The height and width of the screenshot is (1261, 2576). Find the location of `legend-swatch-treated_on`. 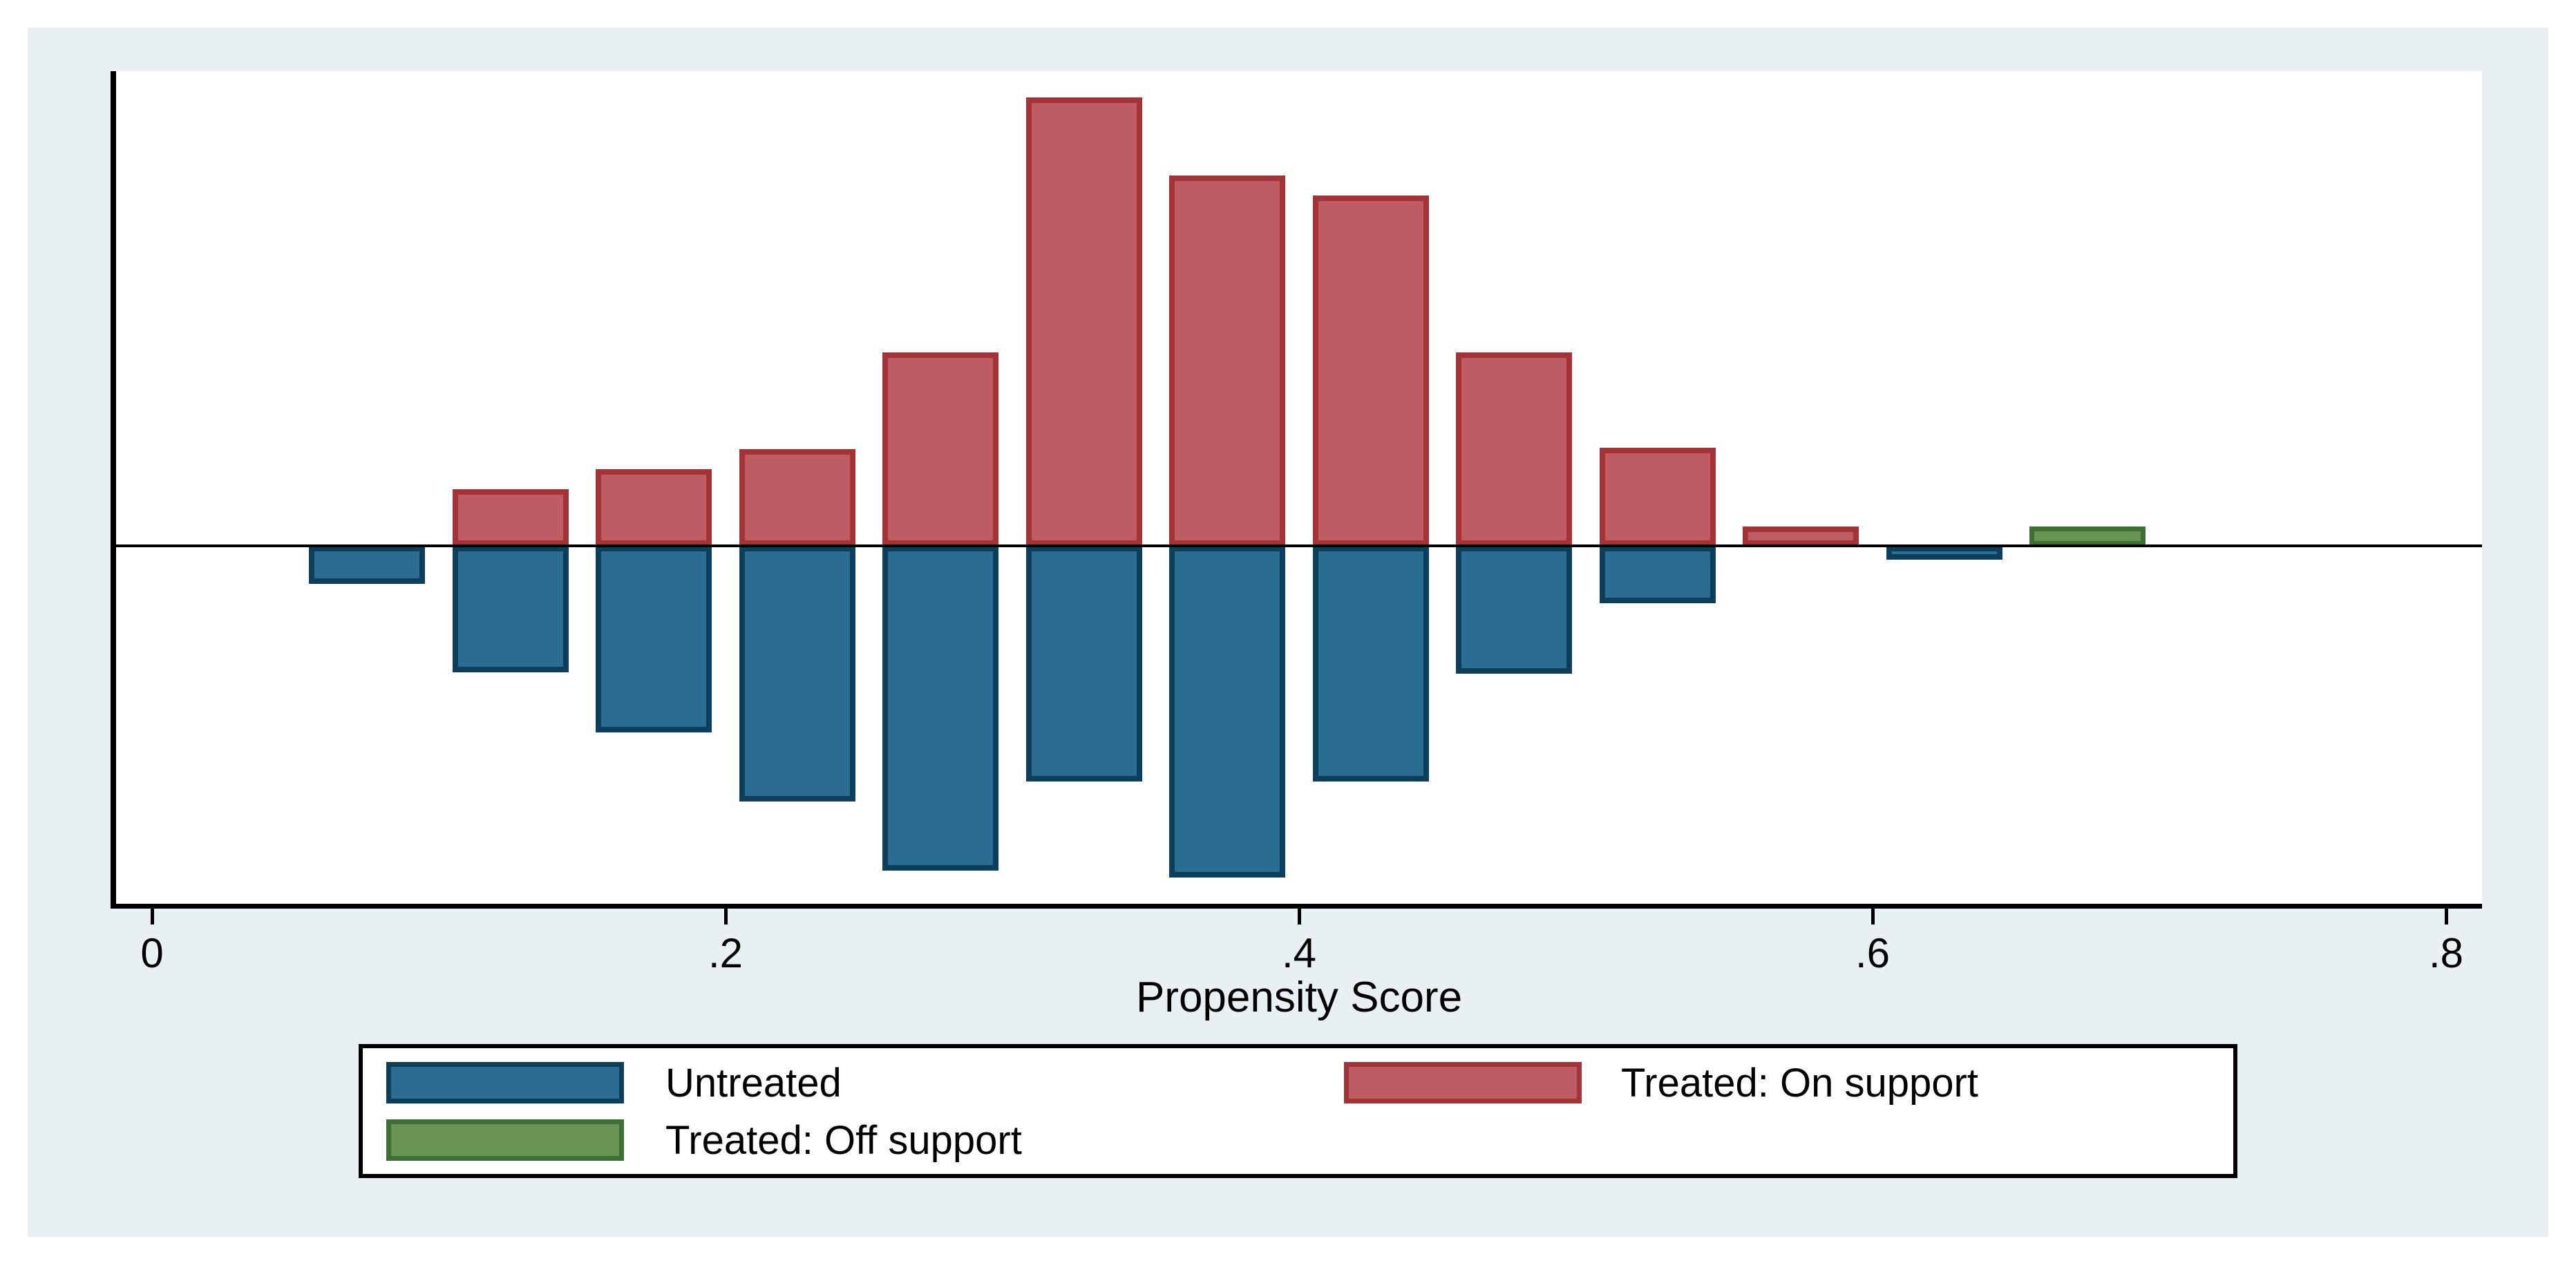

legend-swatch-treated_on is located at coordinates (1463, 1082).